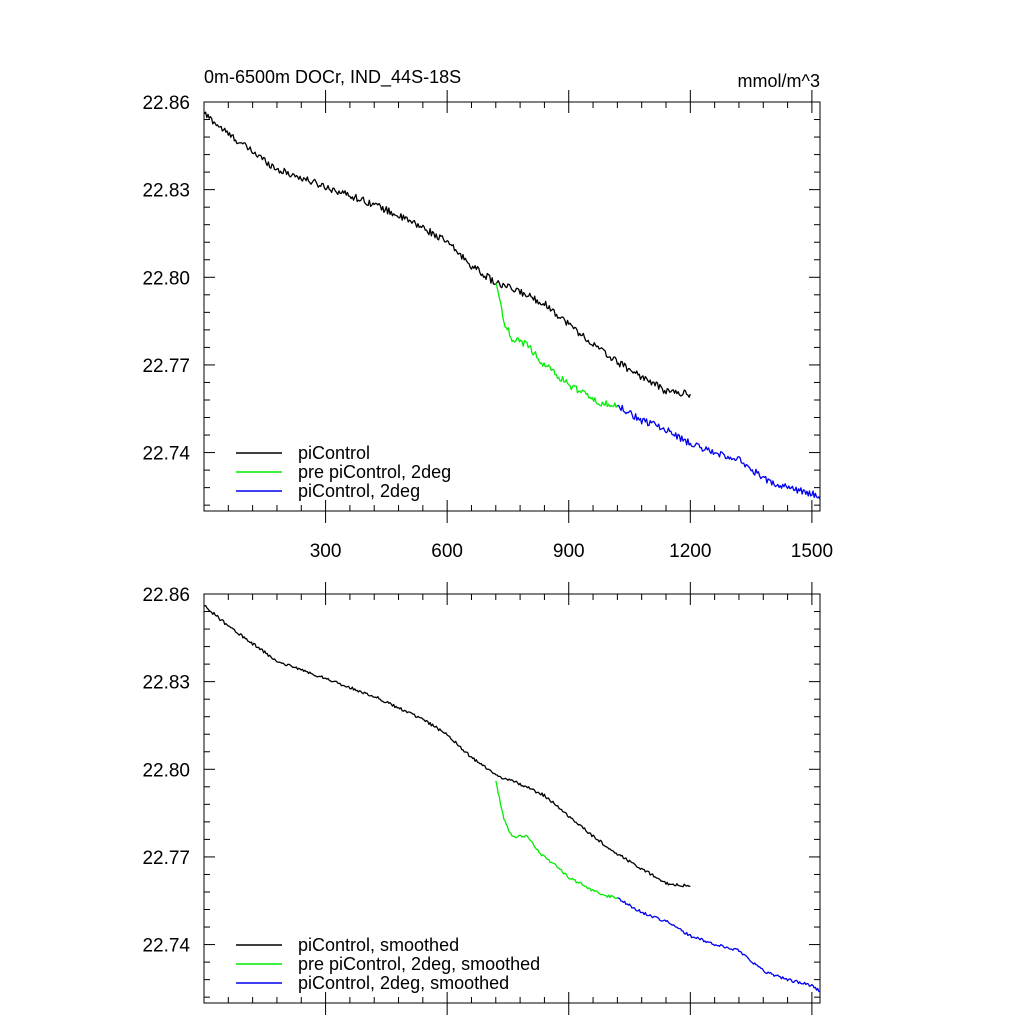 This screenshot has height=1024, width=1024. What do you see at coordinates (166, 946) in the screenshot?
I see `bottom-y-tick-label: 22.74` at bounding box center [166, 946].